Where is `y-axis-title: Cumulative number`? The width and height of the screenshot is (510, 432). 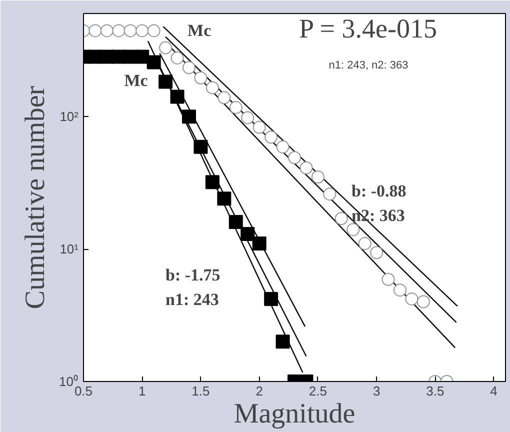 y-axis-title: Cumulative number is located at coordinates (36, 197).